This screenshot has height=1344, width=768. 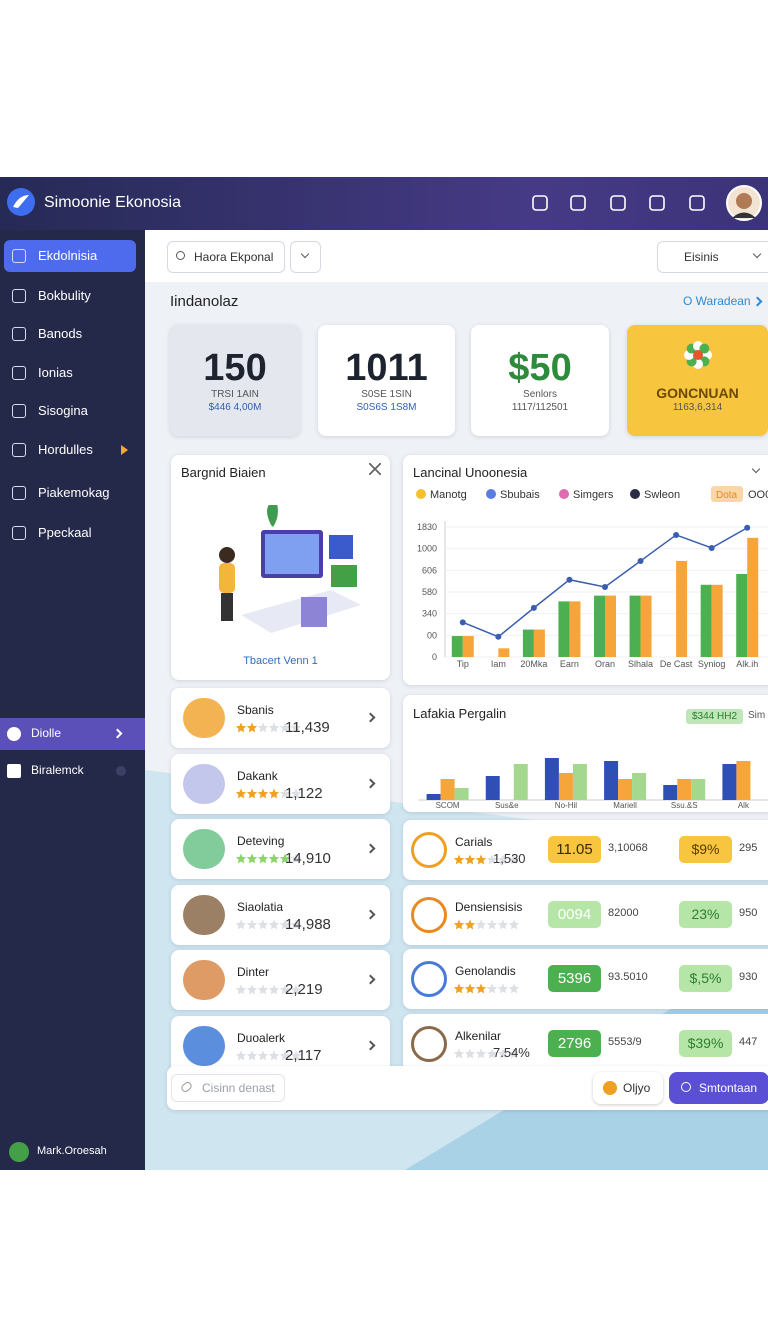 What do you see at coordinates (280, 849) in the screenshot?
I see `list-item: Deteving 14,910` at bounding box center [280, 849].